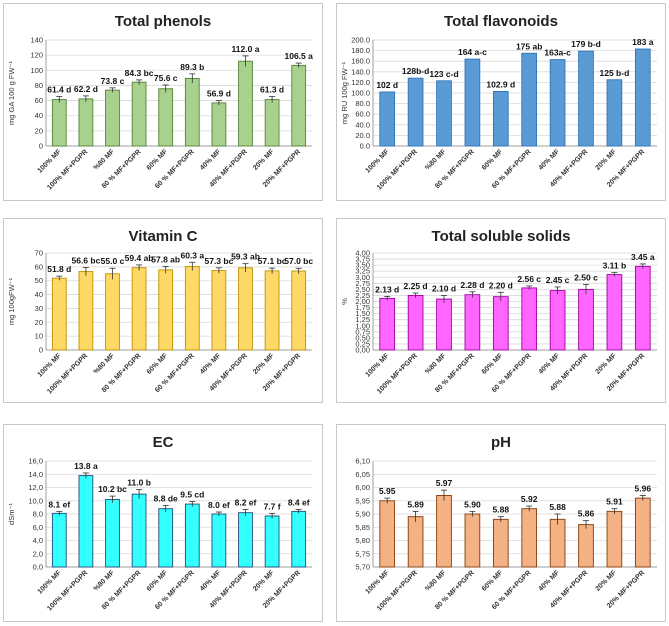 The height and width of the screenshot is (626, 669). Describe the element at coordinates (360, 93) in the screenshot. I see `y-tick-label: 100.0` at that location.